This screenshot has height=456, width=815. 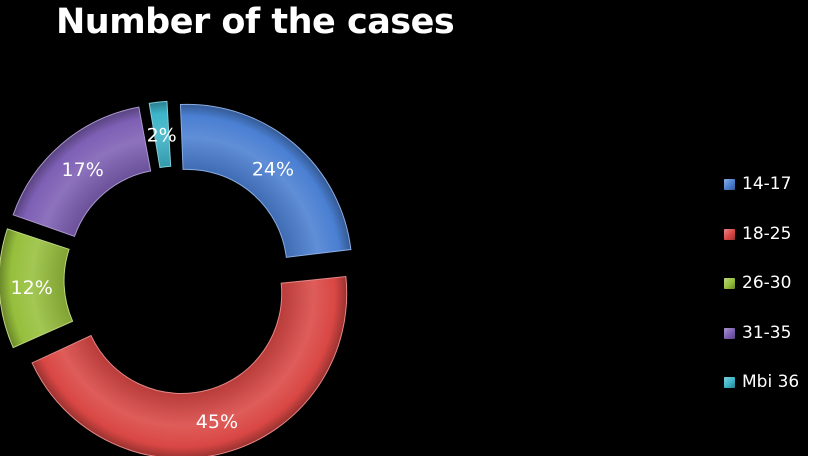 I want to click on data-label-14-17: 24%, so click(x=273, y=169).